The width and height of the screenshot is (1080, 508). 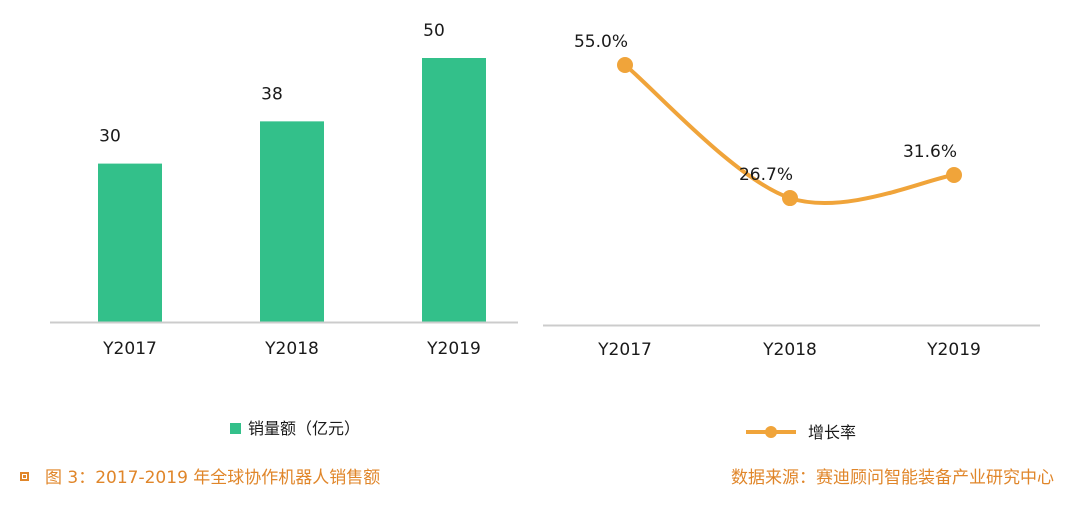 What do you see at coordinates (272, 94) in the screenshot?
I see `bar-data-label: 38` at bounding box center [272, 94].